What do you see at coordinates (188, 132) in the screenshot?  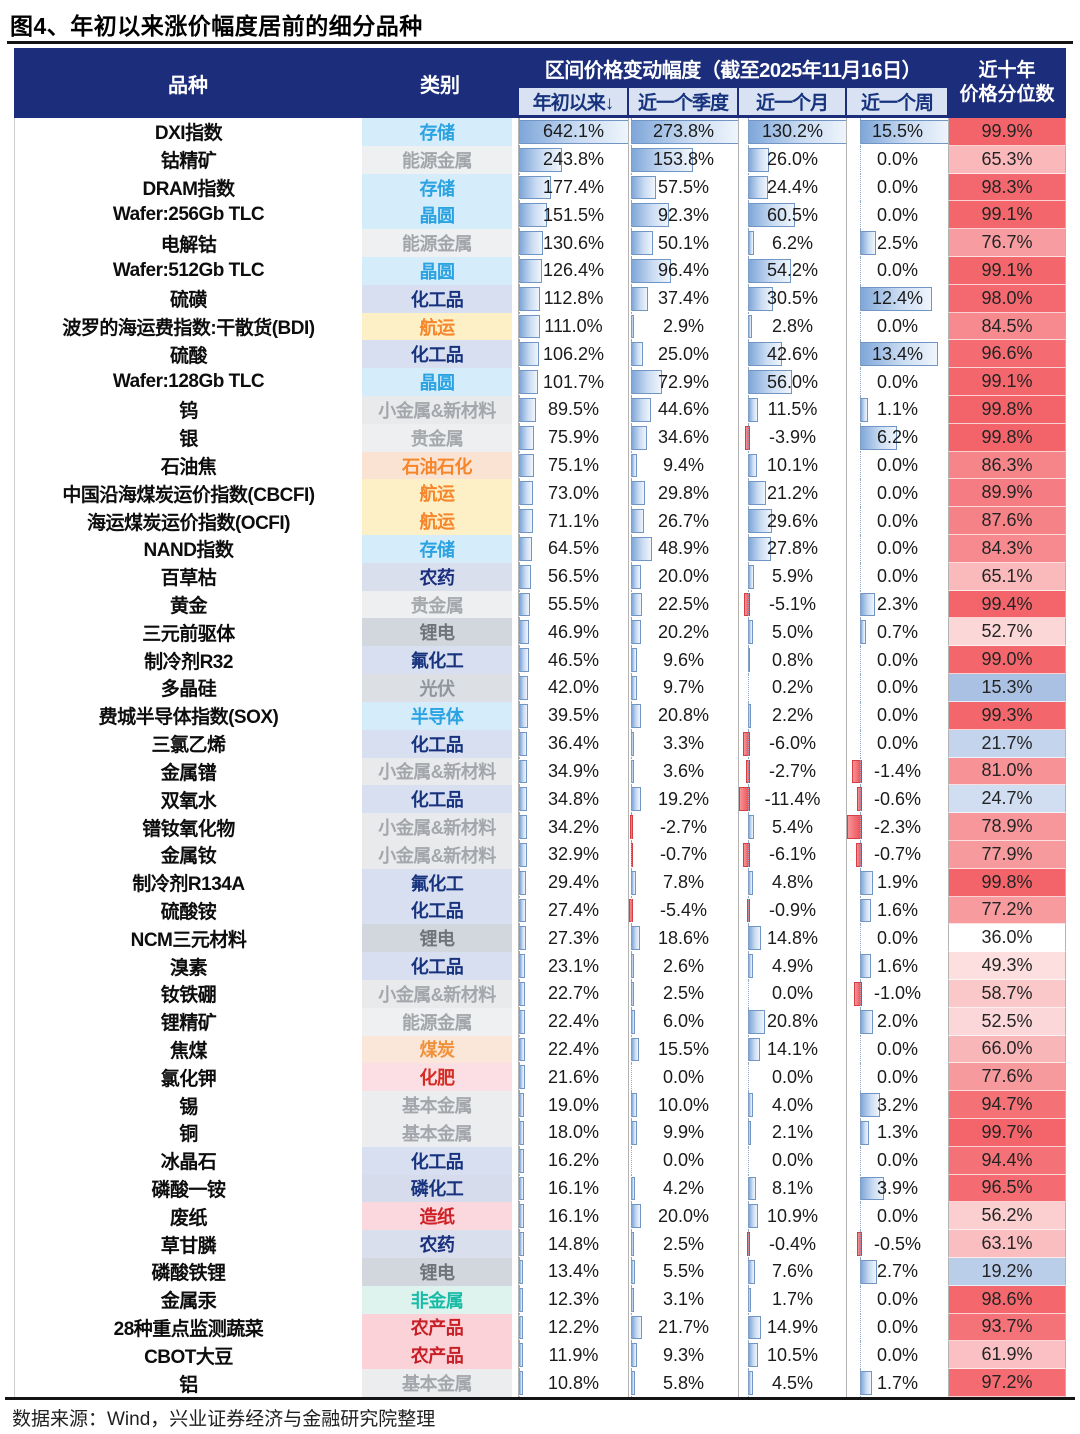 I see `product-name: DXI指数` at bounding box center [188, 132].